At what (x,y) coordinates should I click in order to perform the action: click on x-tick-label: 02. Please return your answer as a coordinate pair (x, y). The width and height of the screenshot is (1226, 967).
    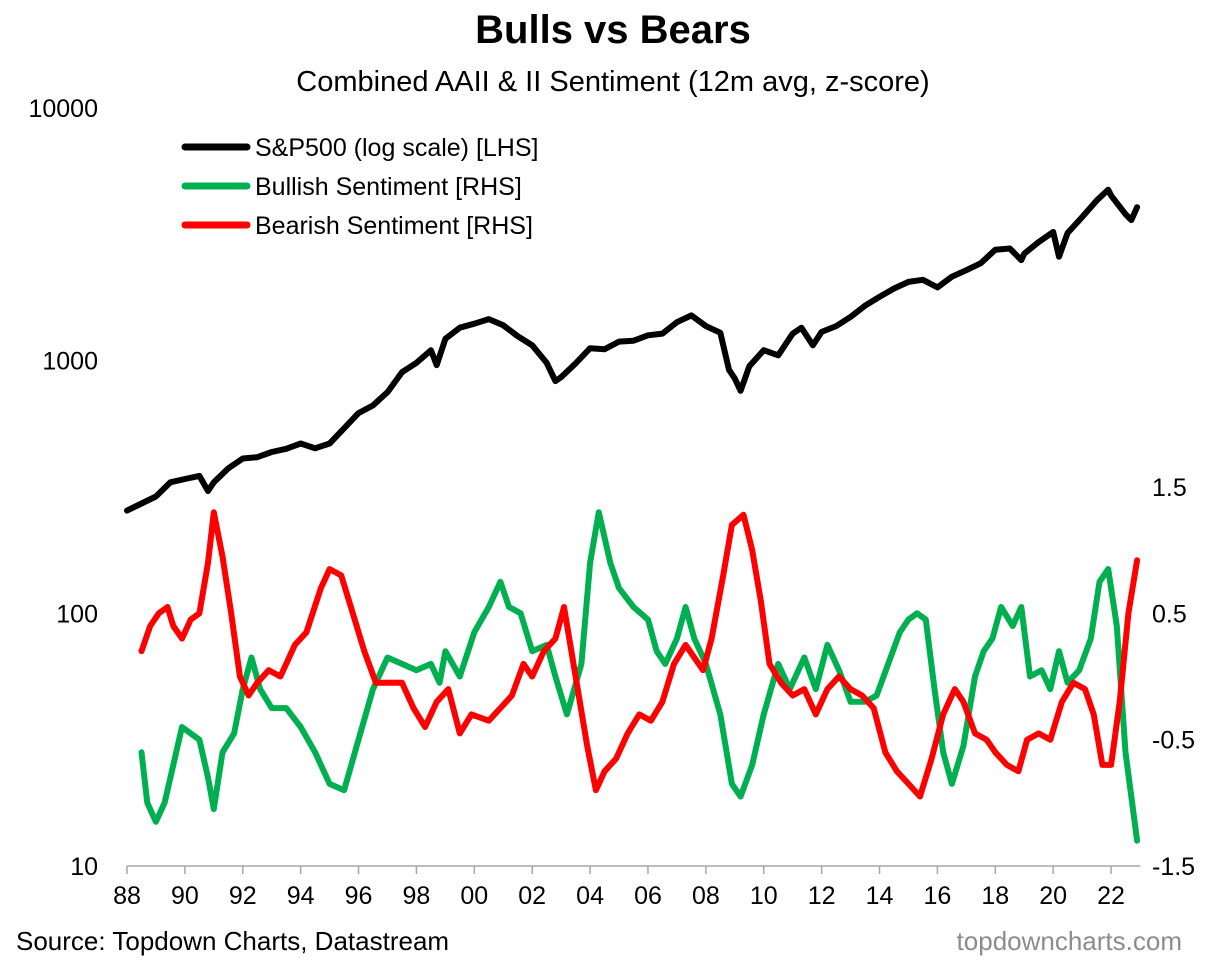
    Looking at the image, I should click on (532, 896).